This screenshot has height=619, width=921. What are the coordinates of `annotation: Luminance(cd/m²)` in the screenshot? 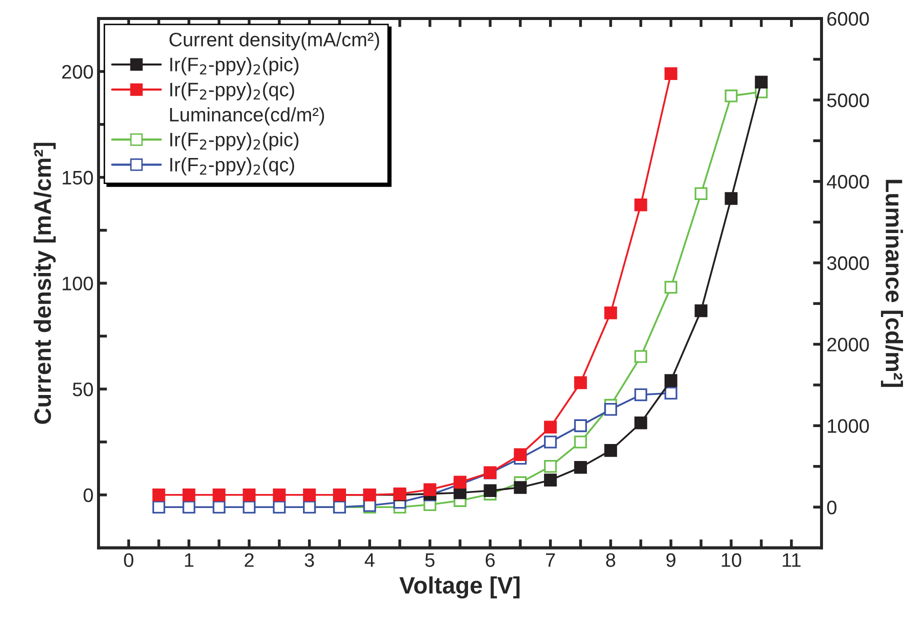 It's located at (247, 116).